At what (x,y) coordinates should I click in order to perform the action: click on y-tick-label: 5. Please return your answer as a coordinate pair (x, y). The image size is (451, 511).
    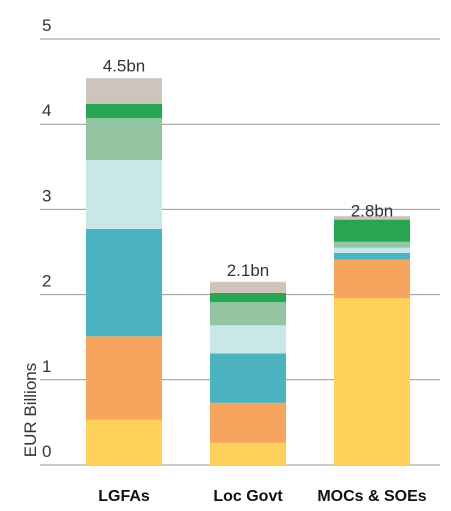
    Looking at the image, I should click on (46, 25).